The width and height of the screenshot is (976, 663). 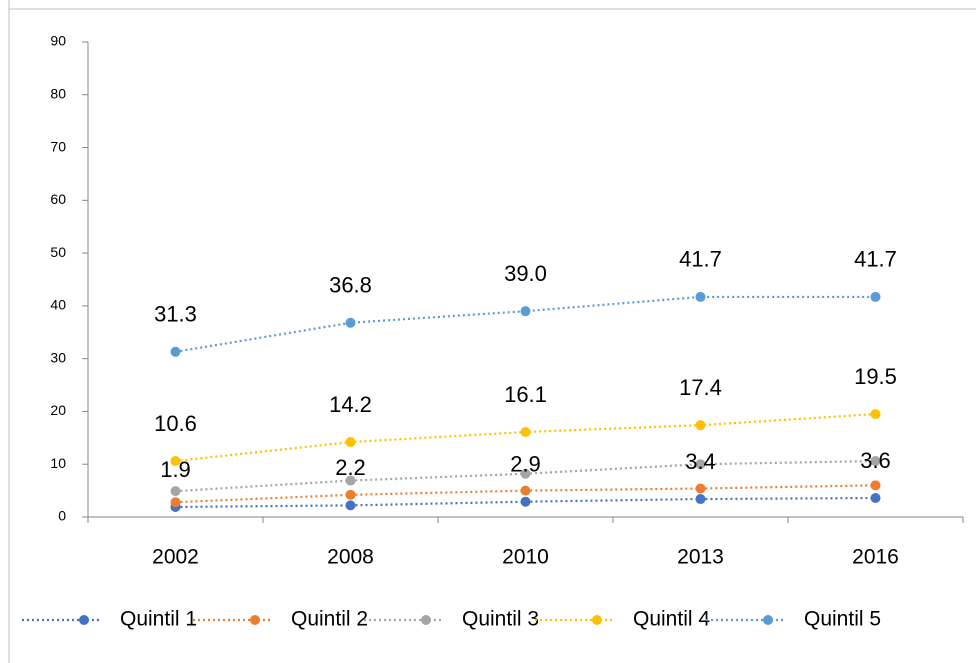 What do you see at coordinates (350, 404) in the screenshot?
I see `data-label: 14.2` at bounding box center [350, 404].